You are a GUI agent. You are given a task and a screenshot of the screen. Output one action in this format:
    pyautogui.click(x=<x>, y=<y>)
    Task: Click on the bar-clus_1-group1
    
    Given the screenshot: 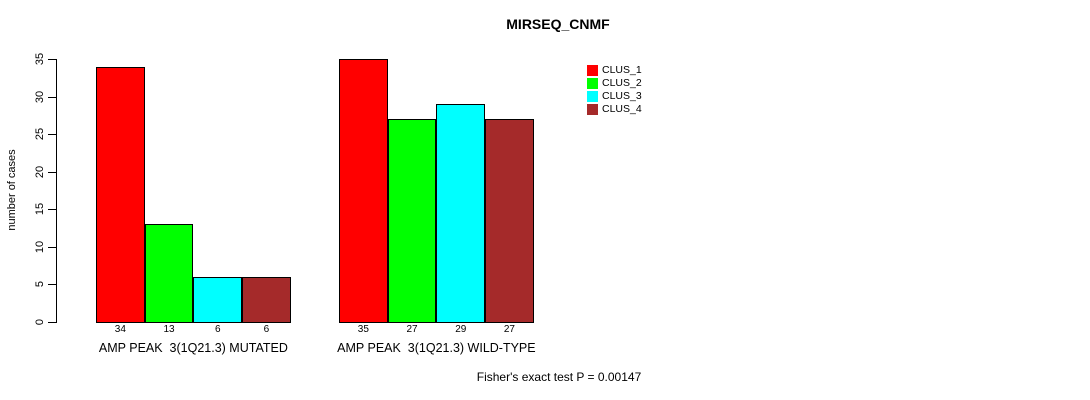 What is the action you would take?
    pyautogui.click(x=120, y=194)
    